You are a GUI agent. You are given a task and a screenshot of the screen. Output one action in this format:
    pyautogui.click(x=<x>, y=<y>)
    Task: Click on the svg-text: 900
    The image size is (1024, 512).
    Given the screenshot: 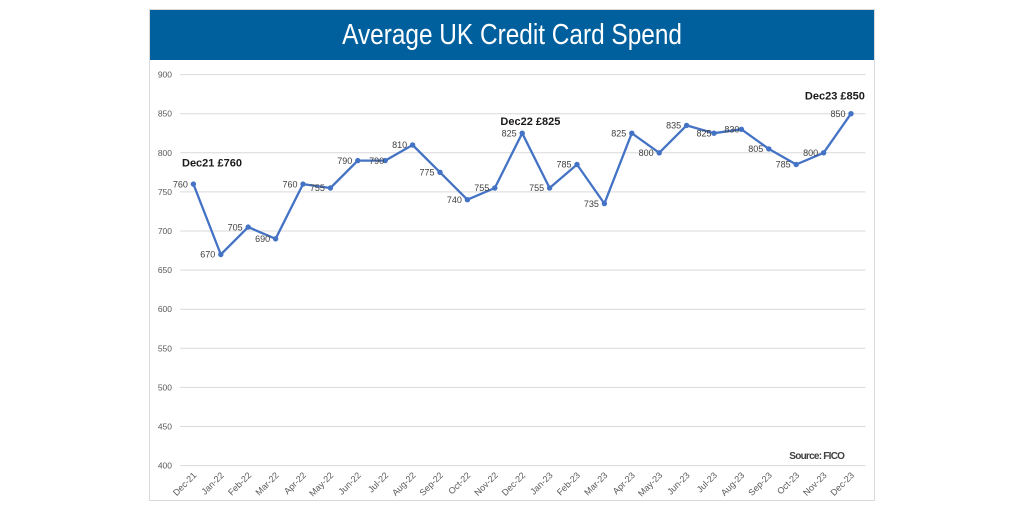 What is the action you would take?
    pyautogui.click(x=165, y=75)
    